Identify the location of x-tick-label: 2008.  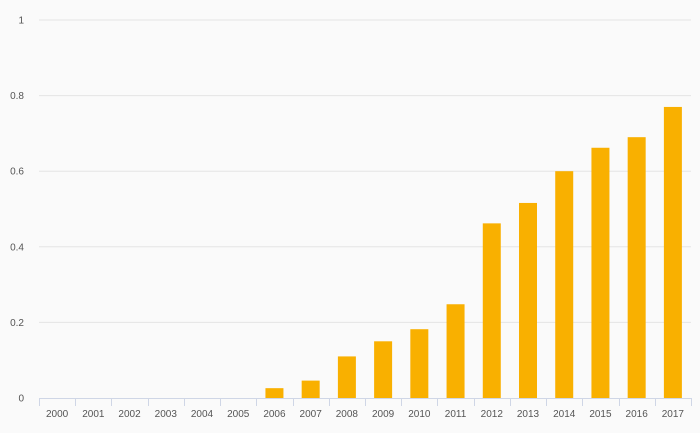
(347, 414).